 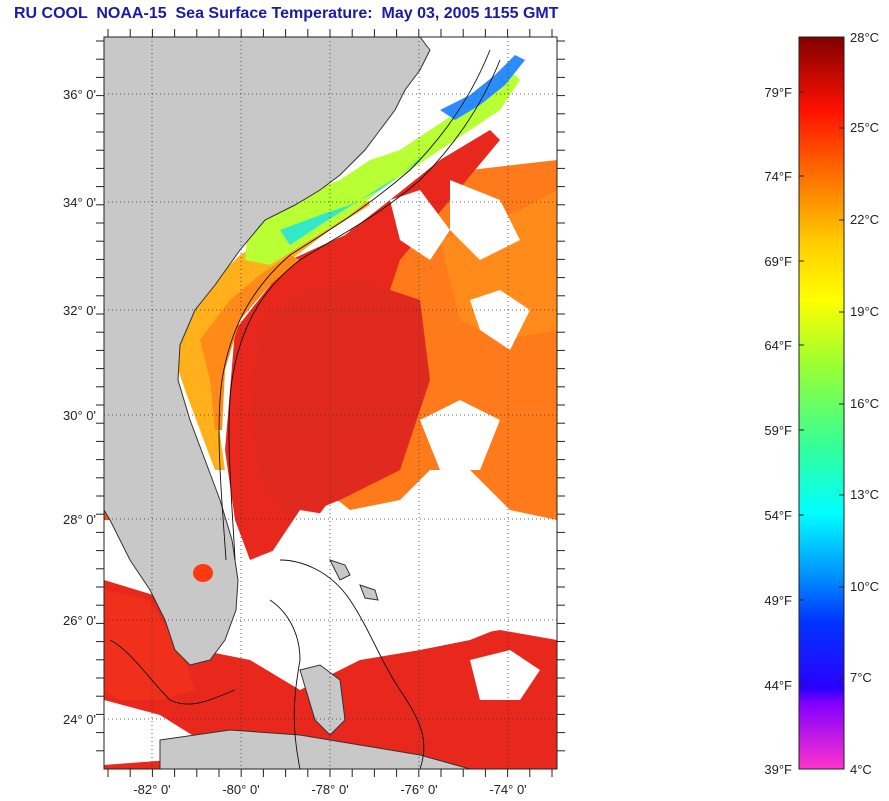 What do you see at coordinates (864, 37) in the screenshot?
I see `celsius-label: 28°C` at bounding box center [864, 37].